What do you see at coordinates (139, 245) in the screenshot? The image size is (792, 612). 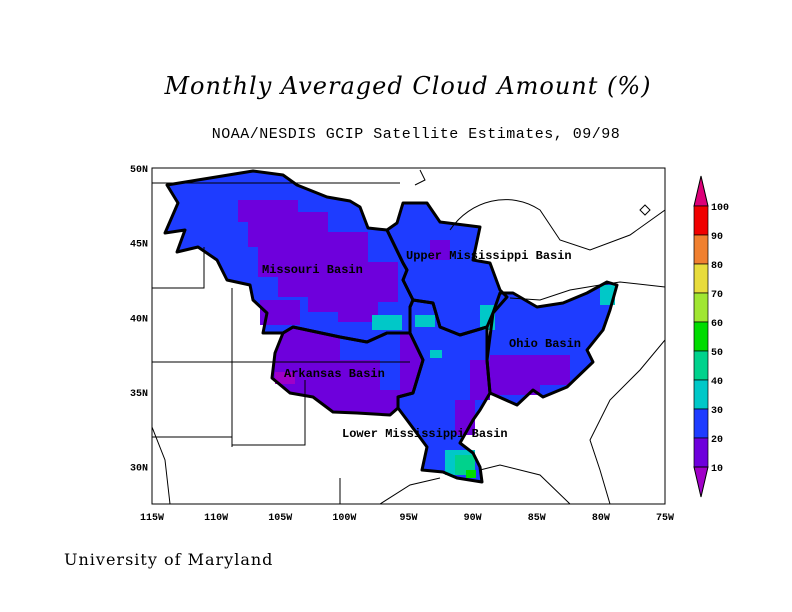 I see `lat-tick-label: 45N` at bounding box center [139, 245].